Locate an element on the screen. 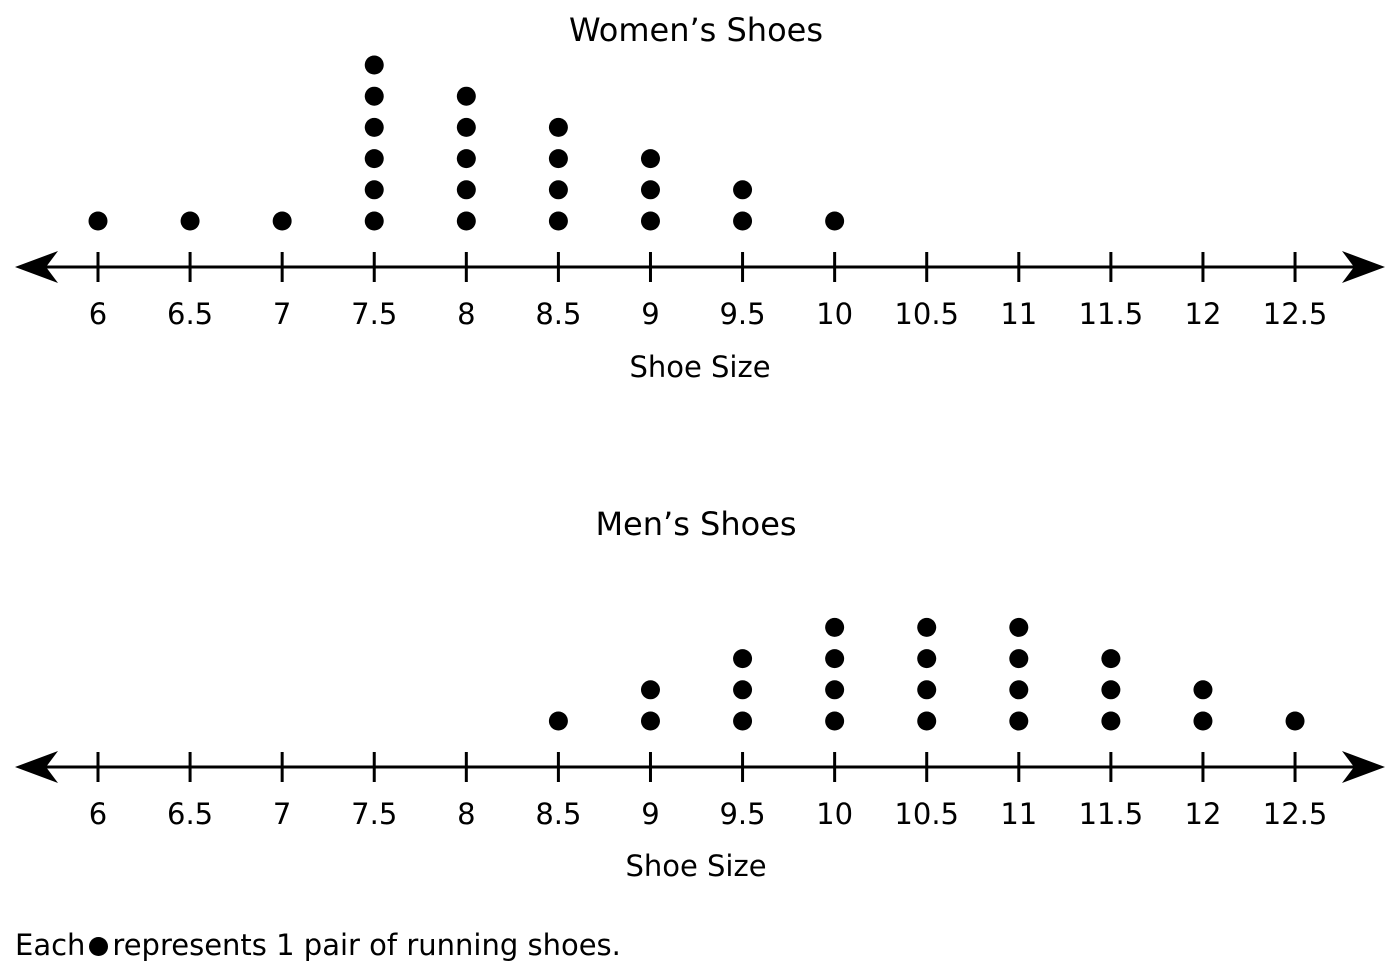  chart-title: Women’s Shoes is located at coordinates (696, 30).